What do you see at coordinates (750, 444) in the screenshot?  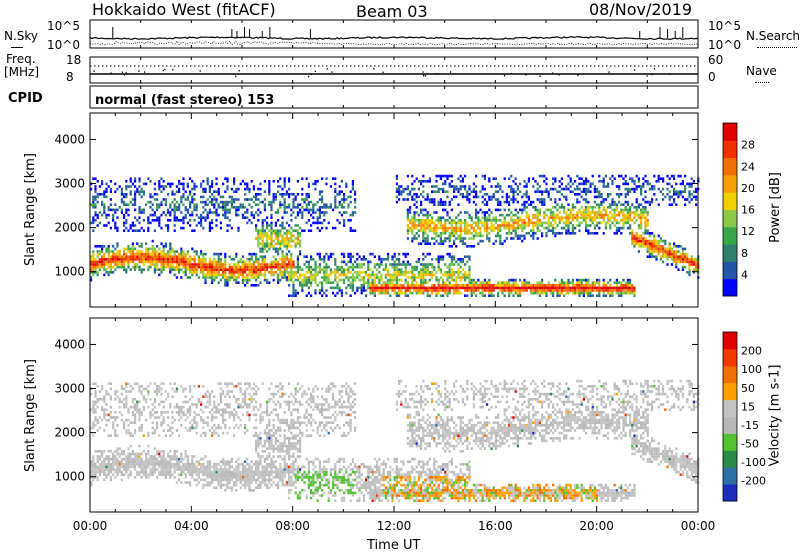 I see `velocity-colorbar-tick-label: -50` at bounding box center [750, 444].